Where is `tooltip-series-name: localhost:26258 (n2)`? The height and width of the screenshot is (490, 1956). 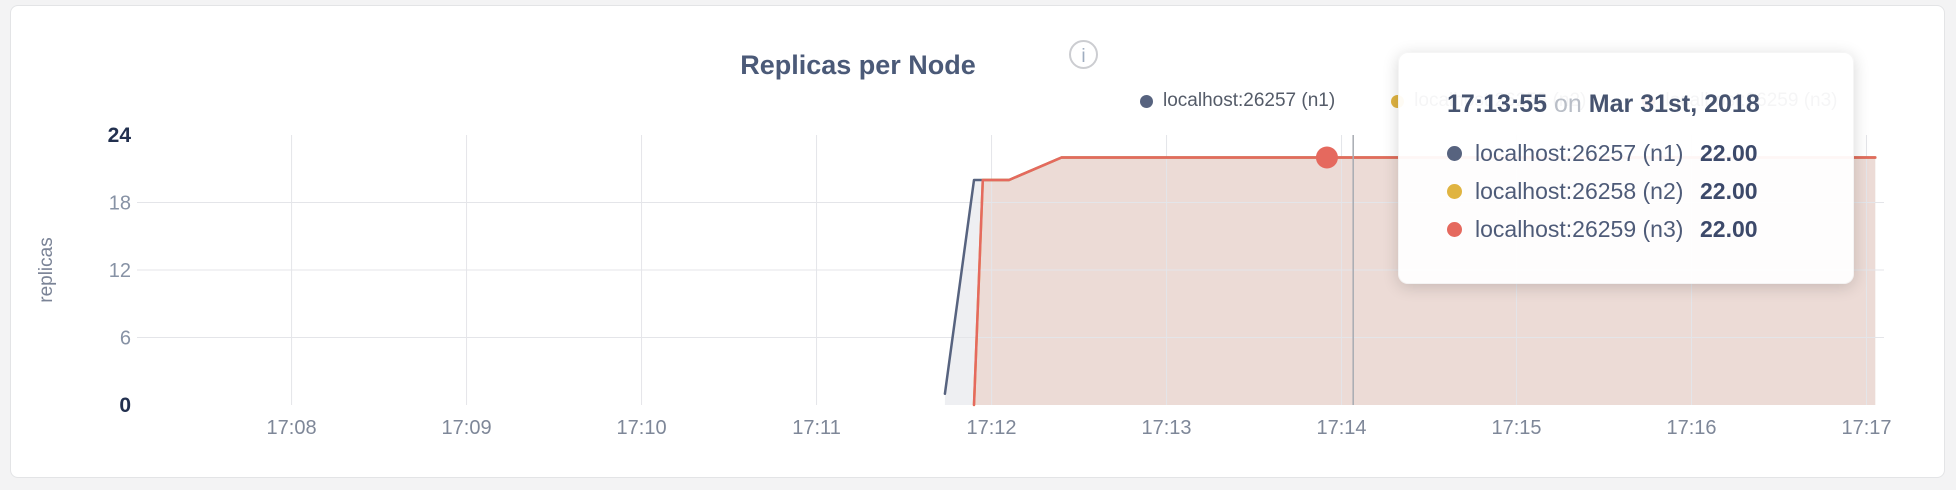
tooltip-series-name: localhost:26258 (n2) is located at coordinates (1579, 190).